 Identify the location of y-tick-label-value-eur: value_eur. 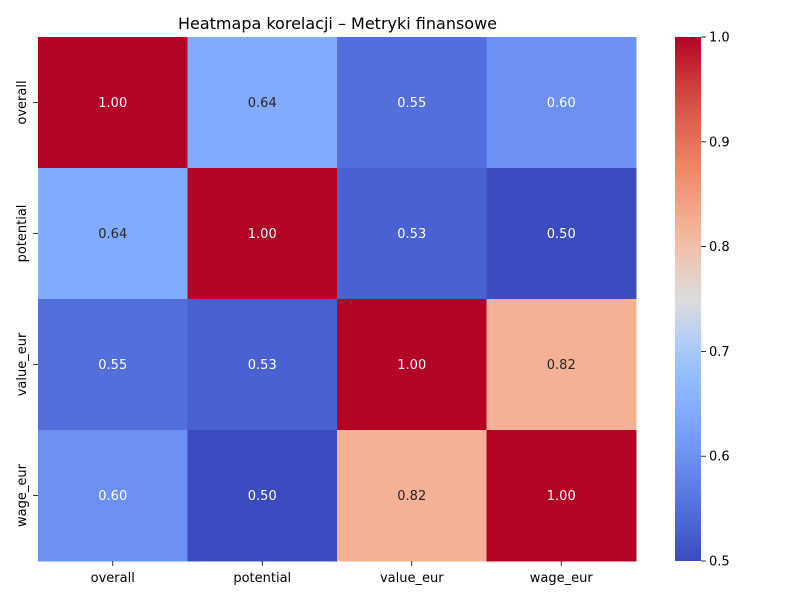
(22, 364).